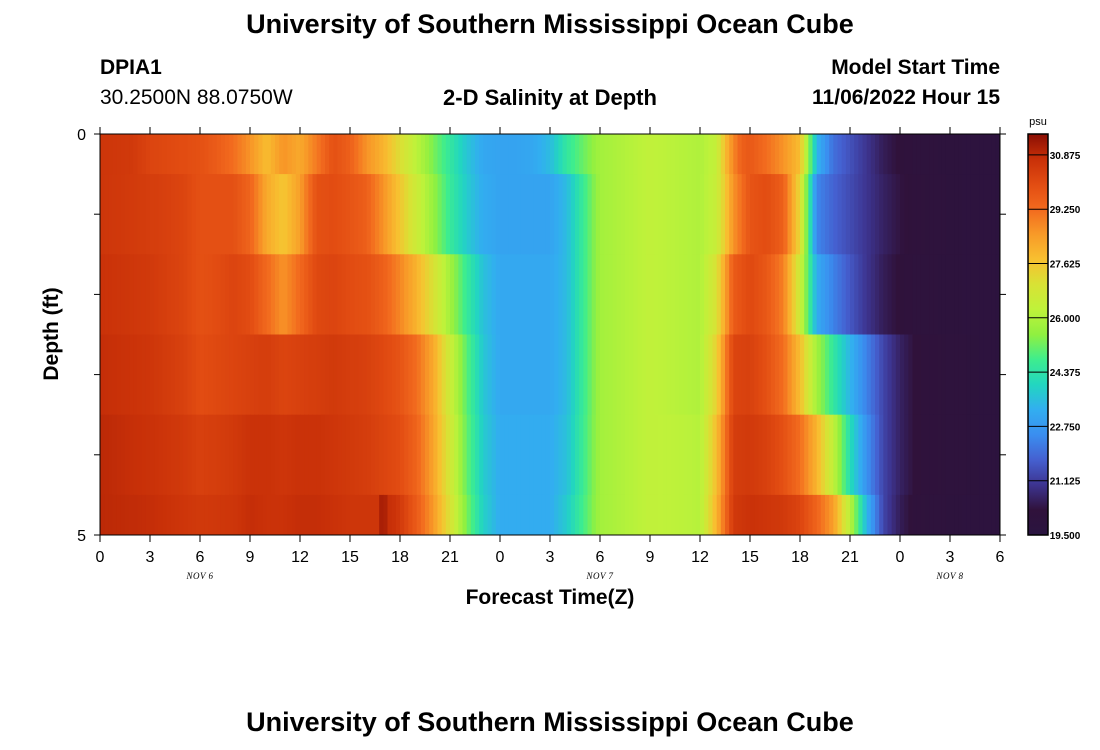 The image size is (1100, 750). What do you see at coordinates (949, 576) in the screenshot?
I see `date-label: NOV 8` at bounding box center [949, 576].